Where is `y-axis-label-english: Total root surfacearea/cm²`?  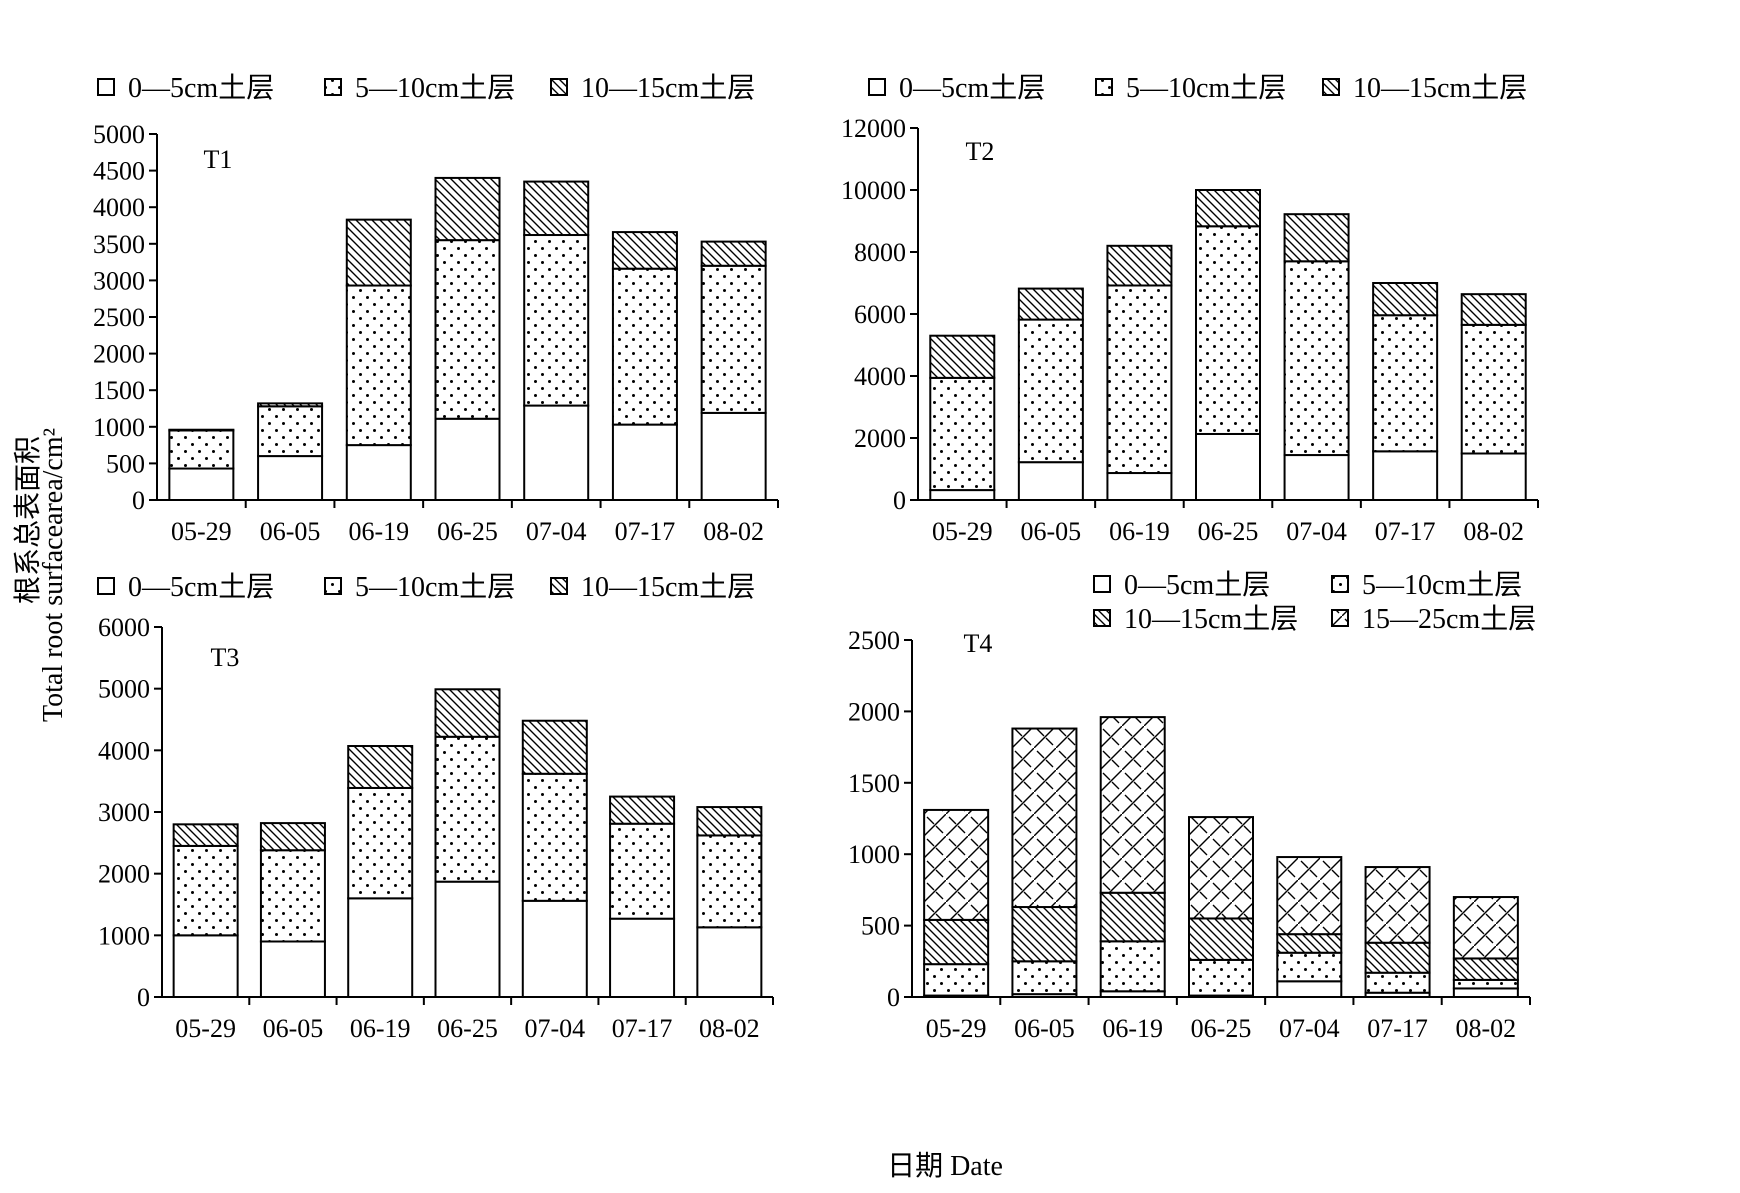
y-axis-label-english: Total root surfacearea/cm² is located at coordinates (53, 575).